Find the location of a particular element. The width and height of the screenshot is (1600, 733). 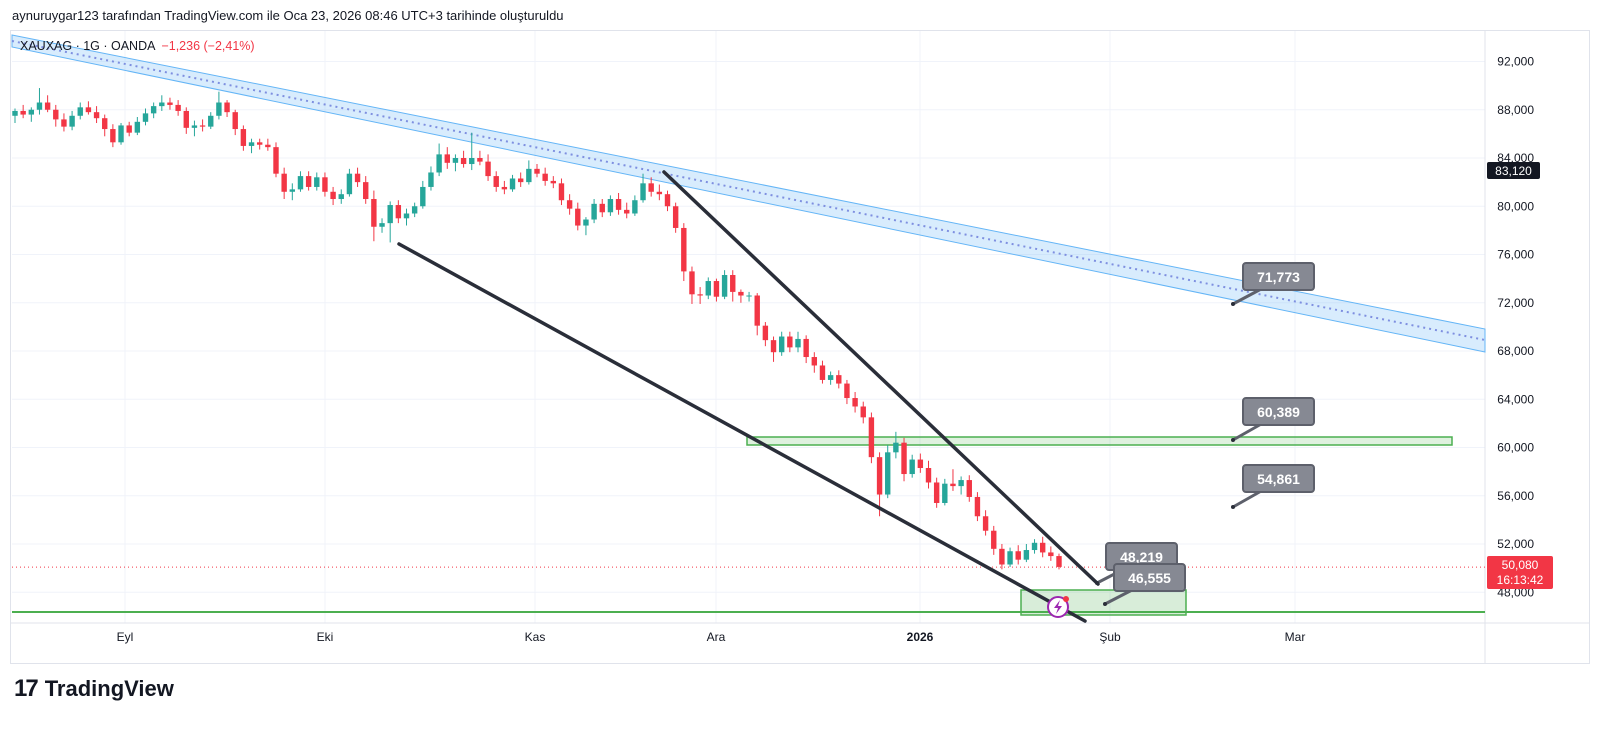

price-callout: 60,389 is located at coordinates (1273, 419).